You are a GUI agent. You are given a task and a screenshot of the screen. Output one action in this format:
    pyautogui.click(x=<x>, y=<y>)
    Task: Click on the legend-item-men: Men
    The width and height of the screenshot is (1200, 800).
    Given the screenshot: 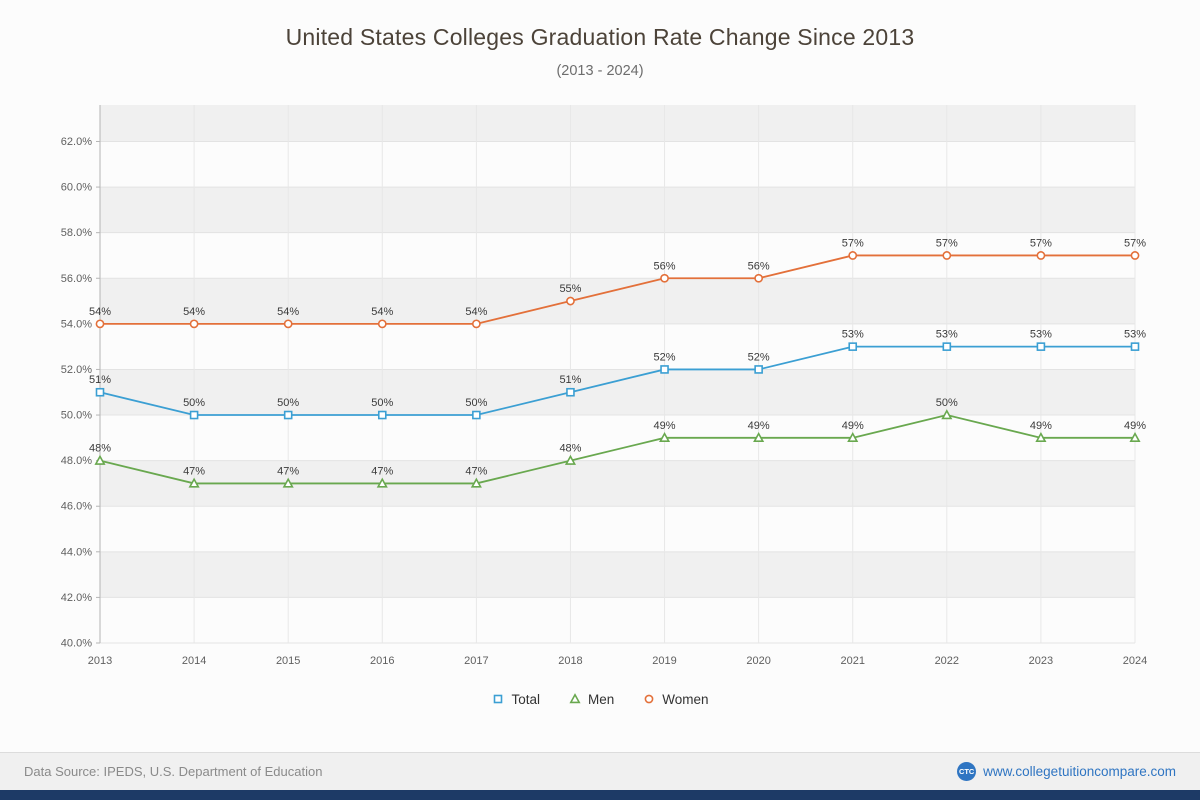 What is the action you would take?
    pyautogui.click(x=591, y=699)
    